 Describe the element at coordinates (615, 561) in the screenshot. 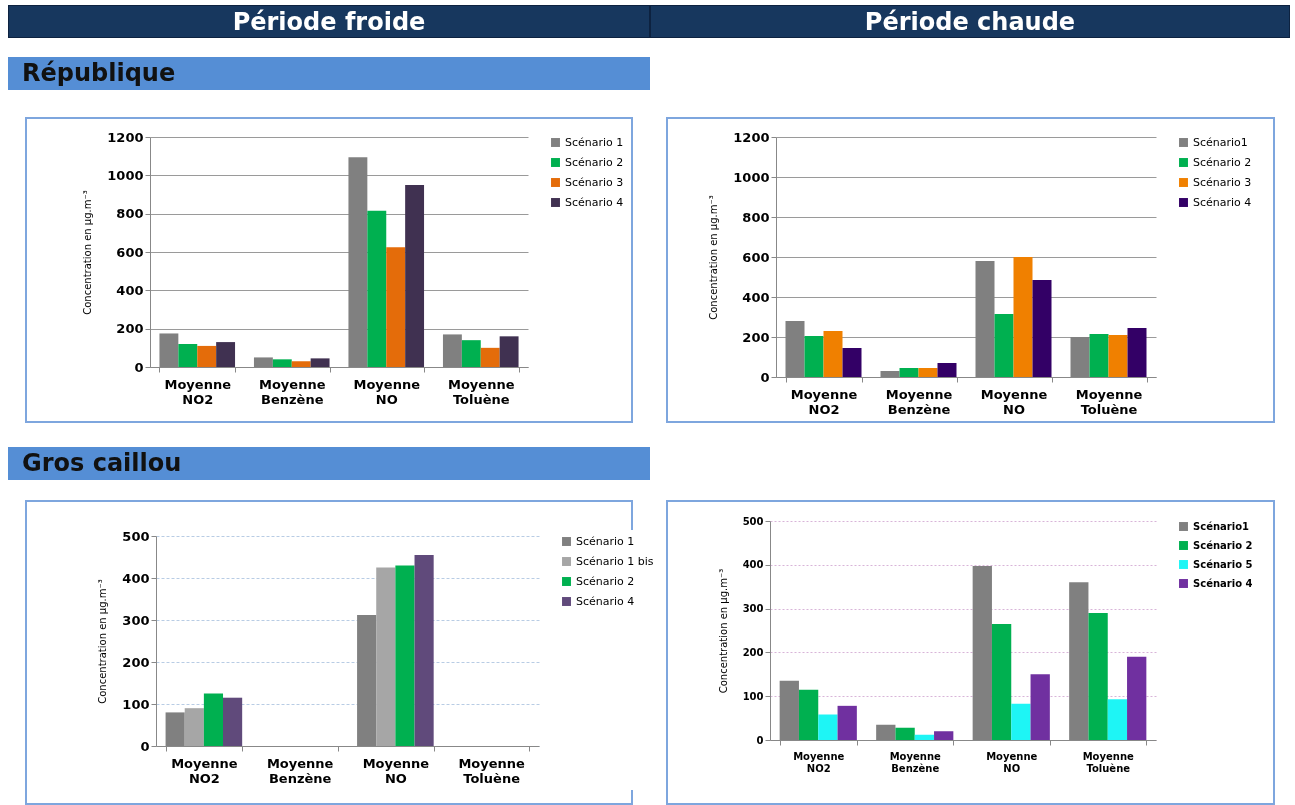

I see `legend-label: Scénario 1 bis` at that location.